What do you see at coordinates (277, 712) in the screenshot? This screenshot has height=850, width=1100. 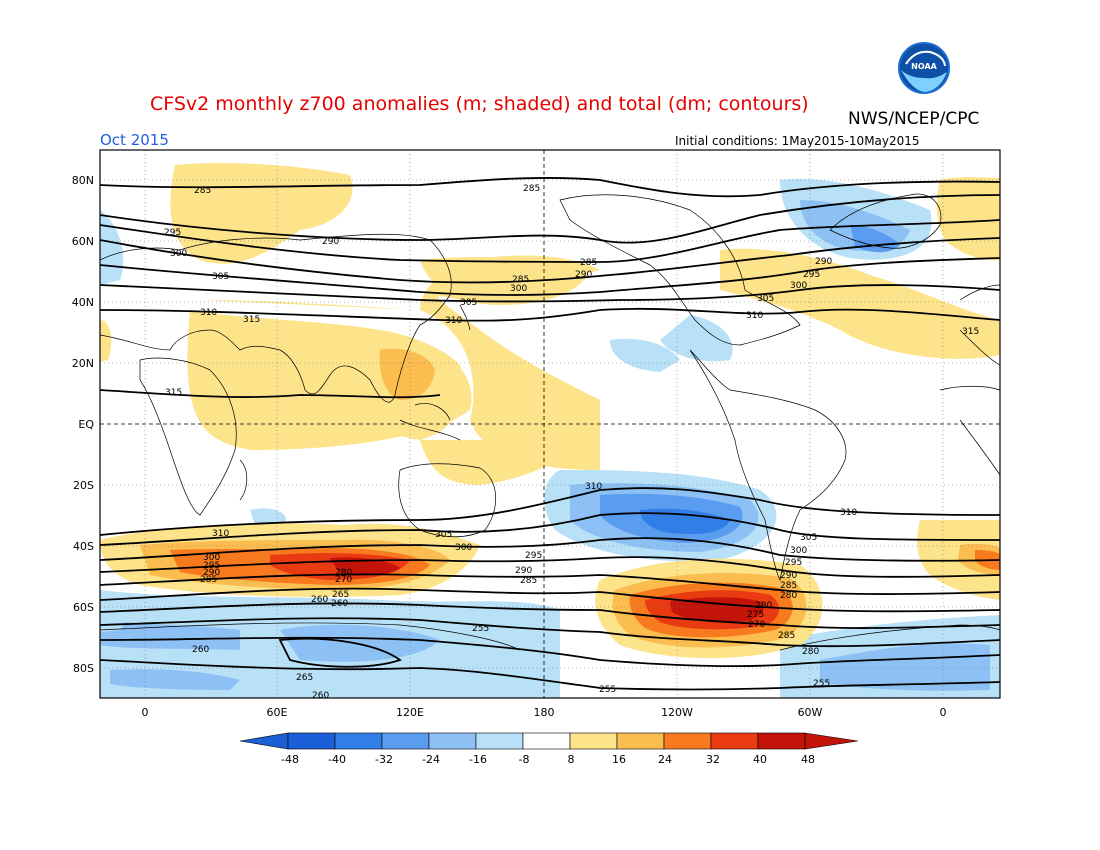 I see `lon-label: 60E` at bounding box center [277, 712].